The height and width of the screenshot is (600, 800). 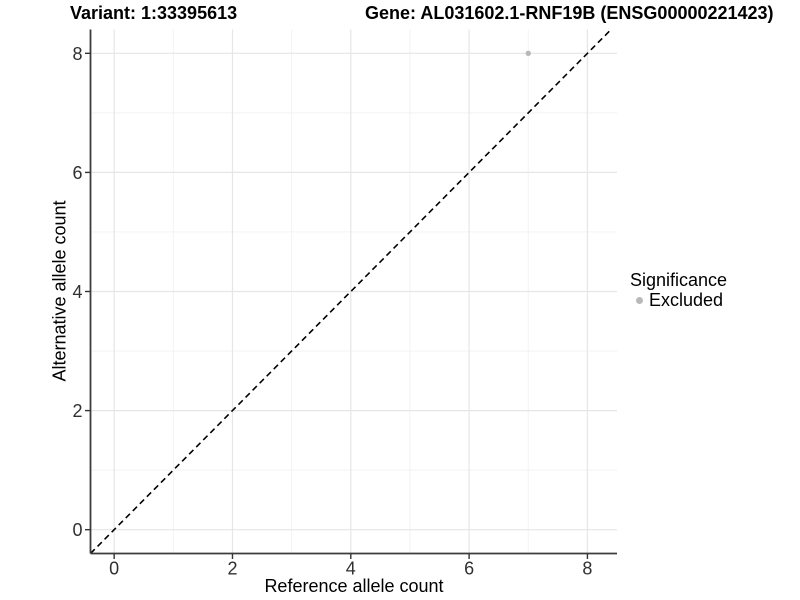 What do you see at coordinates (587, 569) in the screenshot?
I see `x-tick-label: 8` at bounding box center [587, 569].